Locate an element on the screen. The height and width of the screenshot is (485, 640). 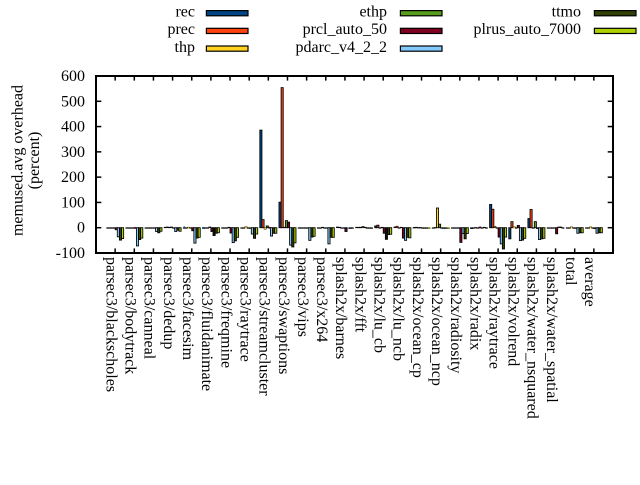
svg-text: parsec3/x264 is located at coordinates (321, 299).